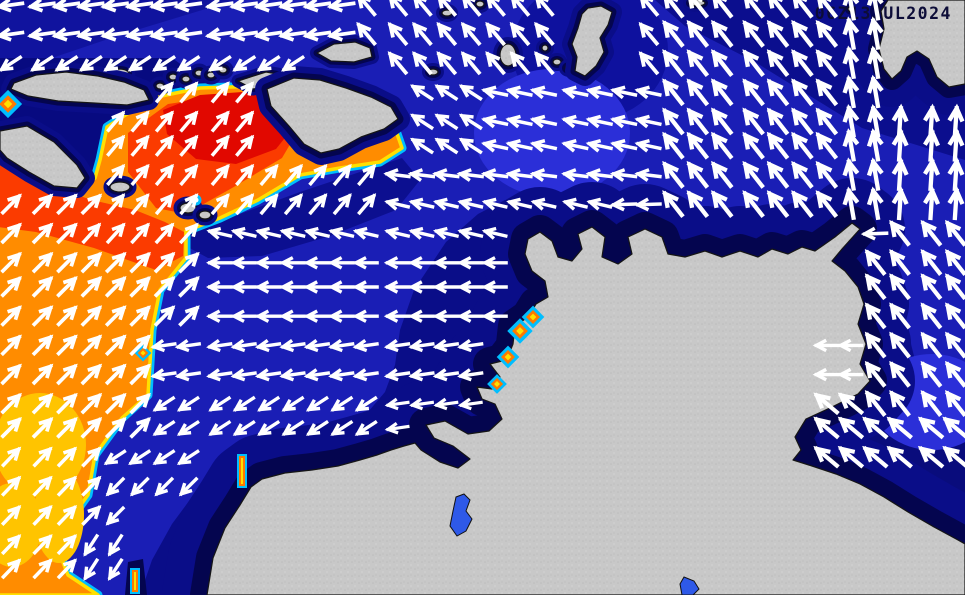 Image resolution: width=965 pixels, height=595 pixels. Describe the element at coordinates (332, 115) in the screenshot. I see `island-timor` at that location.